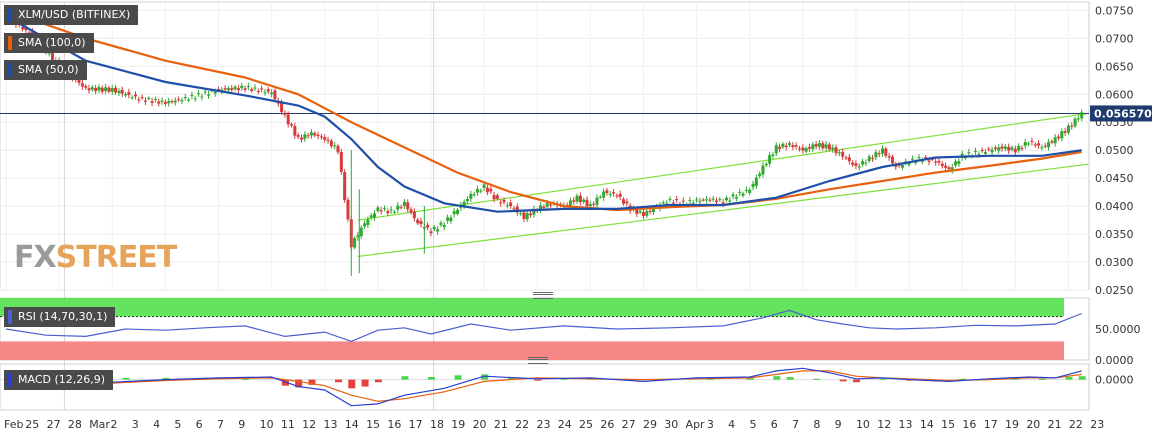 The width and height of the screenshot is (1153, 436). What do you see at coordinates (795, 424) in the screenshot?
I see `x-tick-label: 7` at bounding box center [795, 424].